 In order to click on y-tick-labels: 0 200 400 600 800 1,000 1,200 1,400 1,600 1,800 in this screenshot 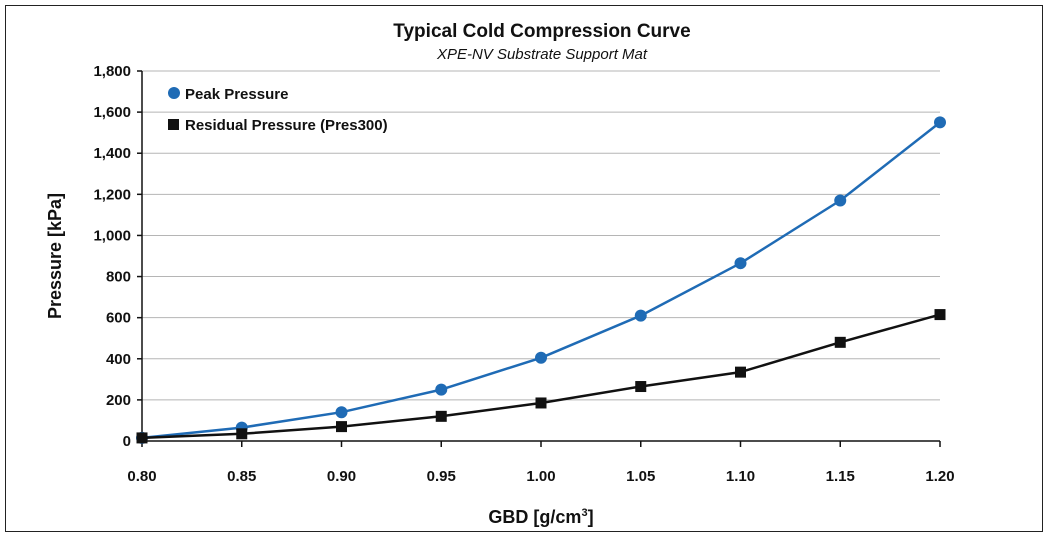, I will do `click(112, 256)`.